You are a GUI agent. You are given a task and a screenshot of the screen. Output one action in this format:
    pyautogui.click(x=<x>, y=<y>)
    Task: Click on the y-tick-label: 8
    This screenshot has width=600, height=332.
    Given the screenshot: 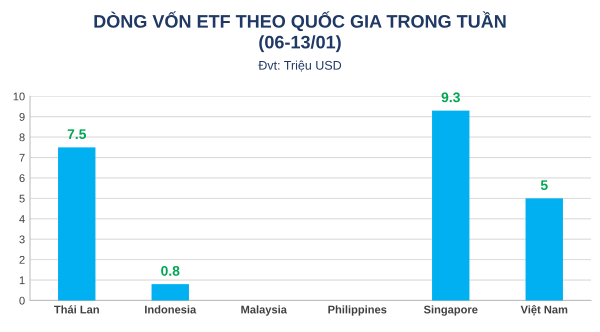 What is the action you would take?
    pyautogui.click(x=22, y=137)
    